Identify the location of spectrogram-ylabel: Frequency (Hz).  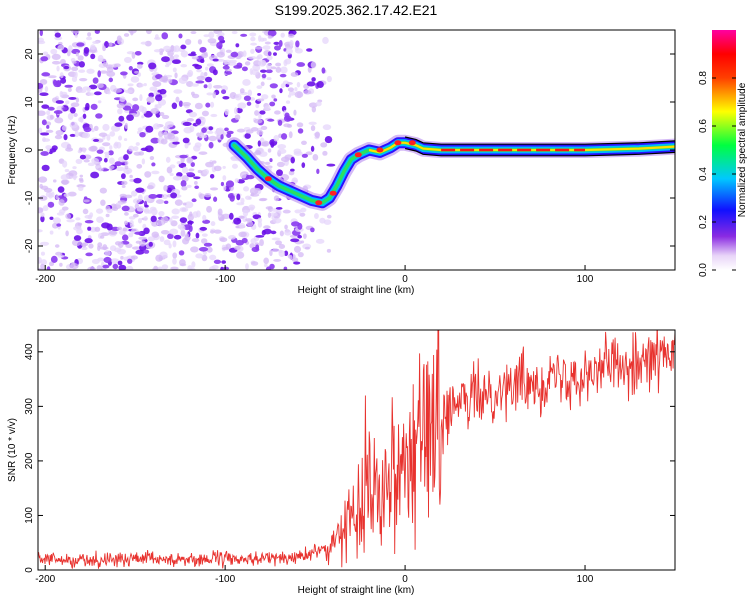
(12, 150).